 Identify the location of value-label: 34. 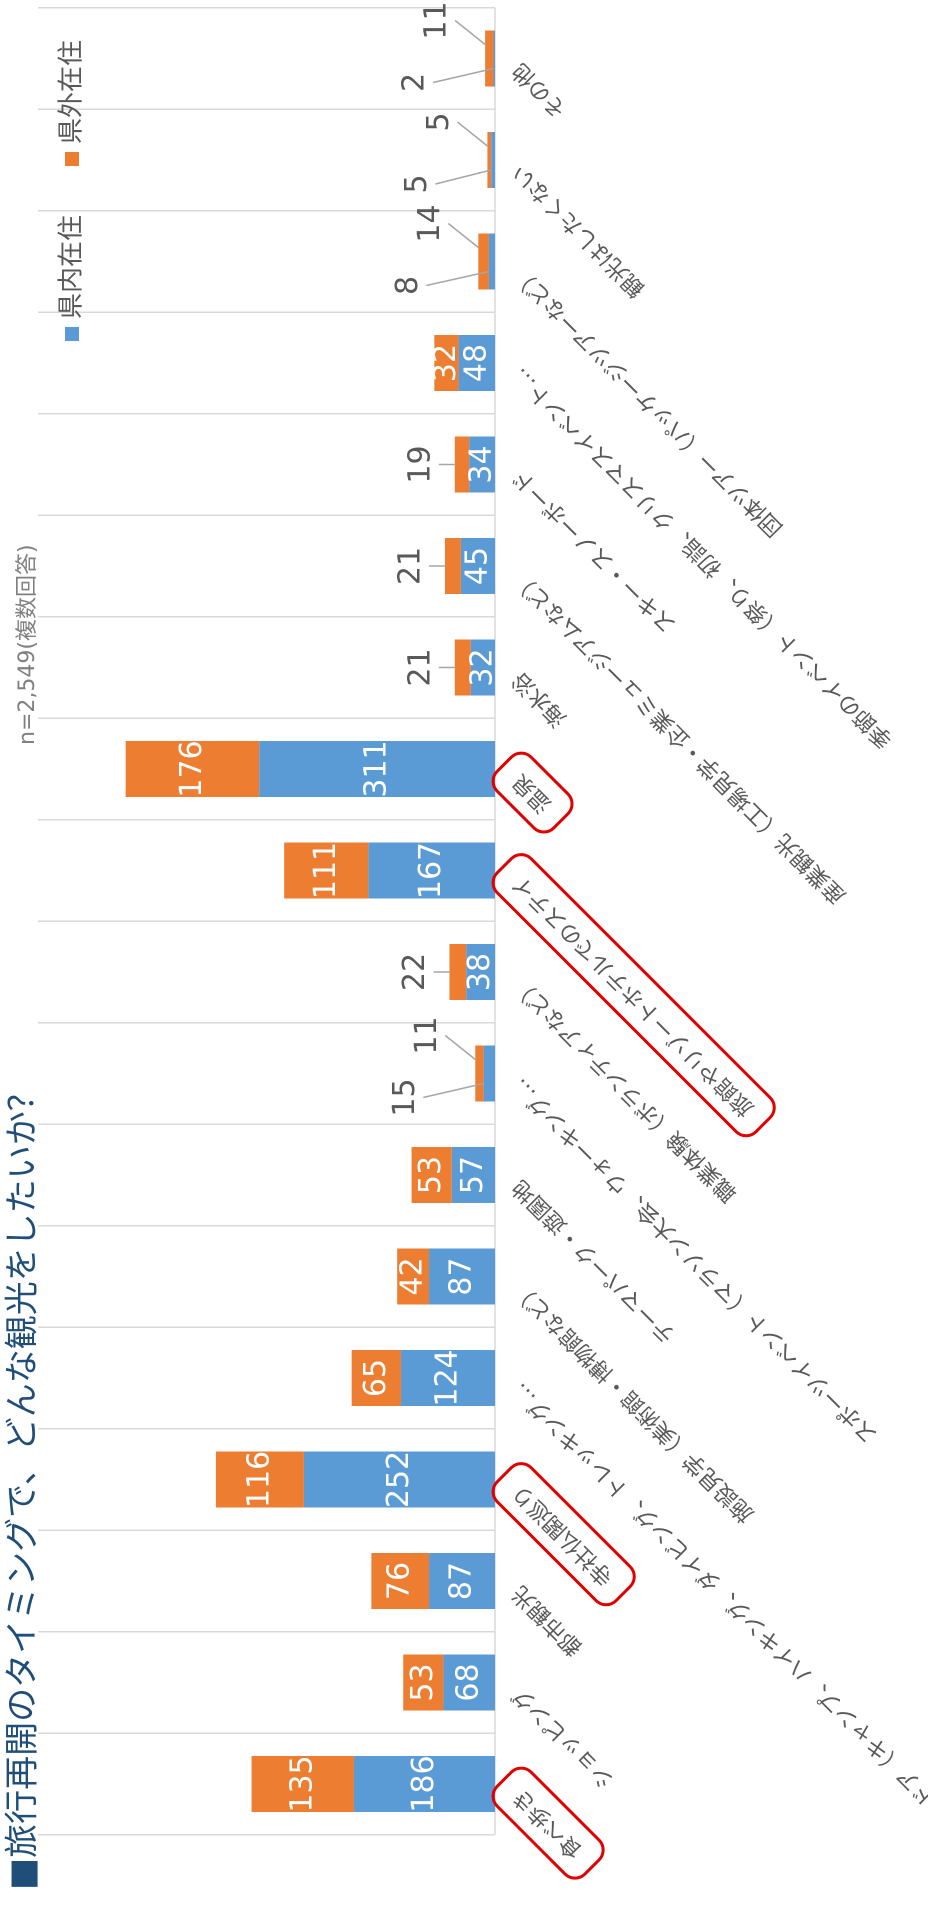
(481, 464).